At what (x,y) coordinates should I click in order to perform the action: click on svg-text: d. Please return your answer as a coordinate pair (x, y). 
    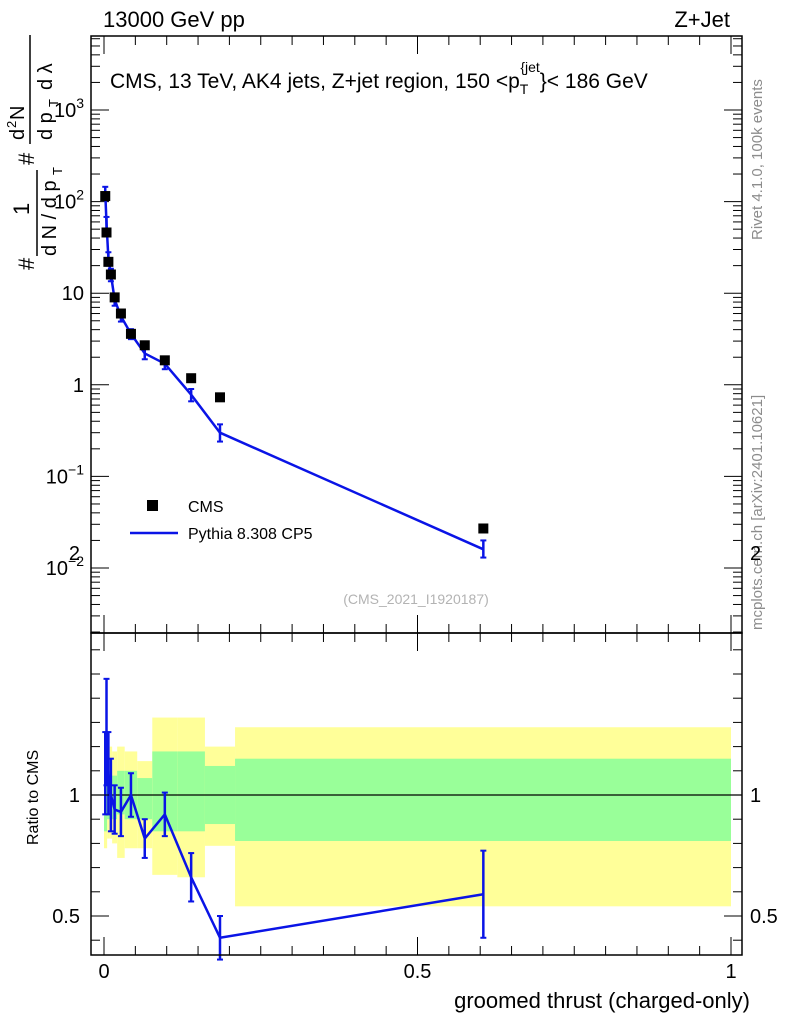
    Looking at the image, I should click on (18, 134).